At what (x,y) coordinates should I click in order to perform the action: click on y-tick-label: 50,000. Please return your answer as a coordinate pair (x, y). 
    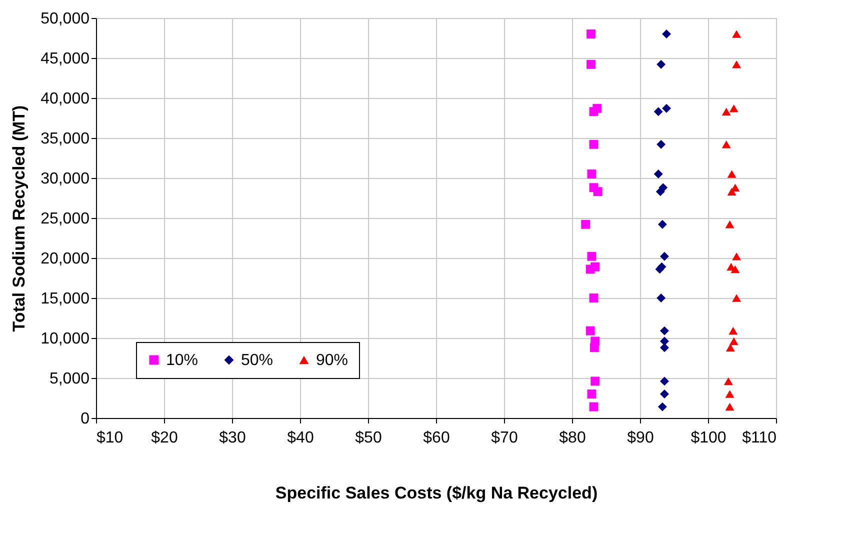
    Looking at the image, I should click on (65, 19).